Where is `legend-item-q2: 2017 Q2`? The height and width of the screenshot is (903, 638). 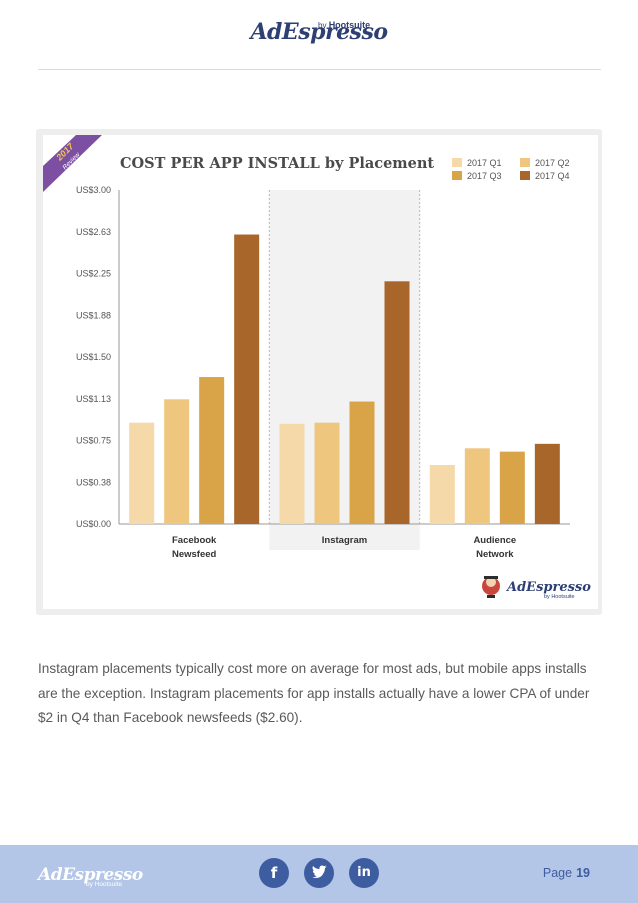 legend-item-q2: 2017 Q2 is located at coordinates (545, 162).